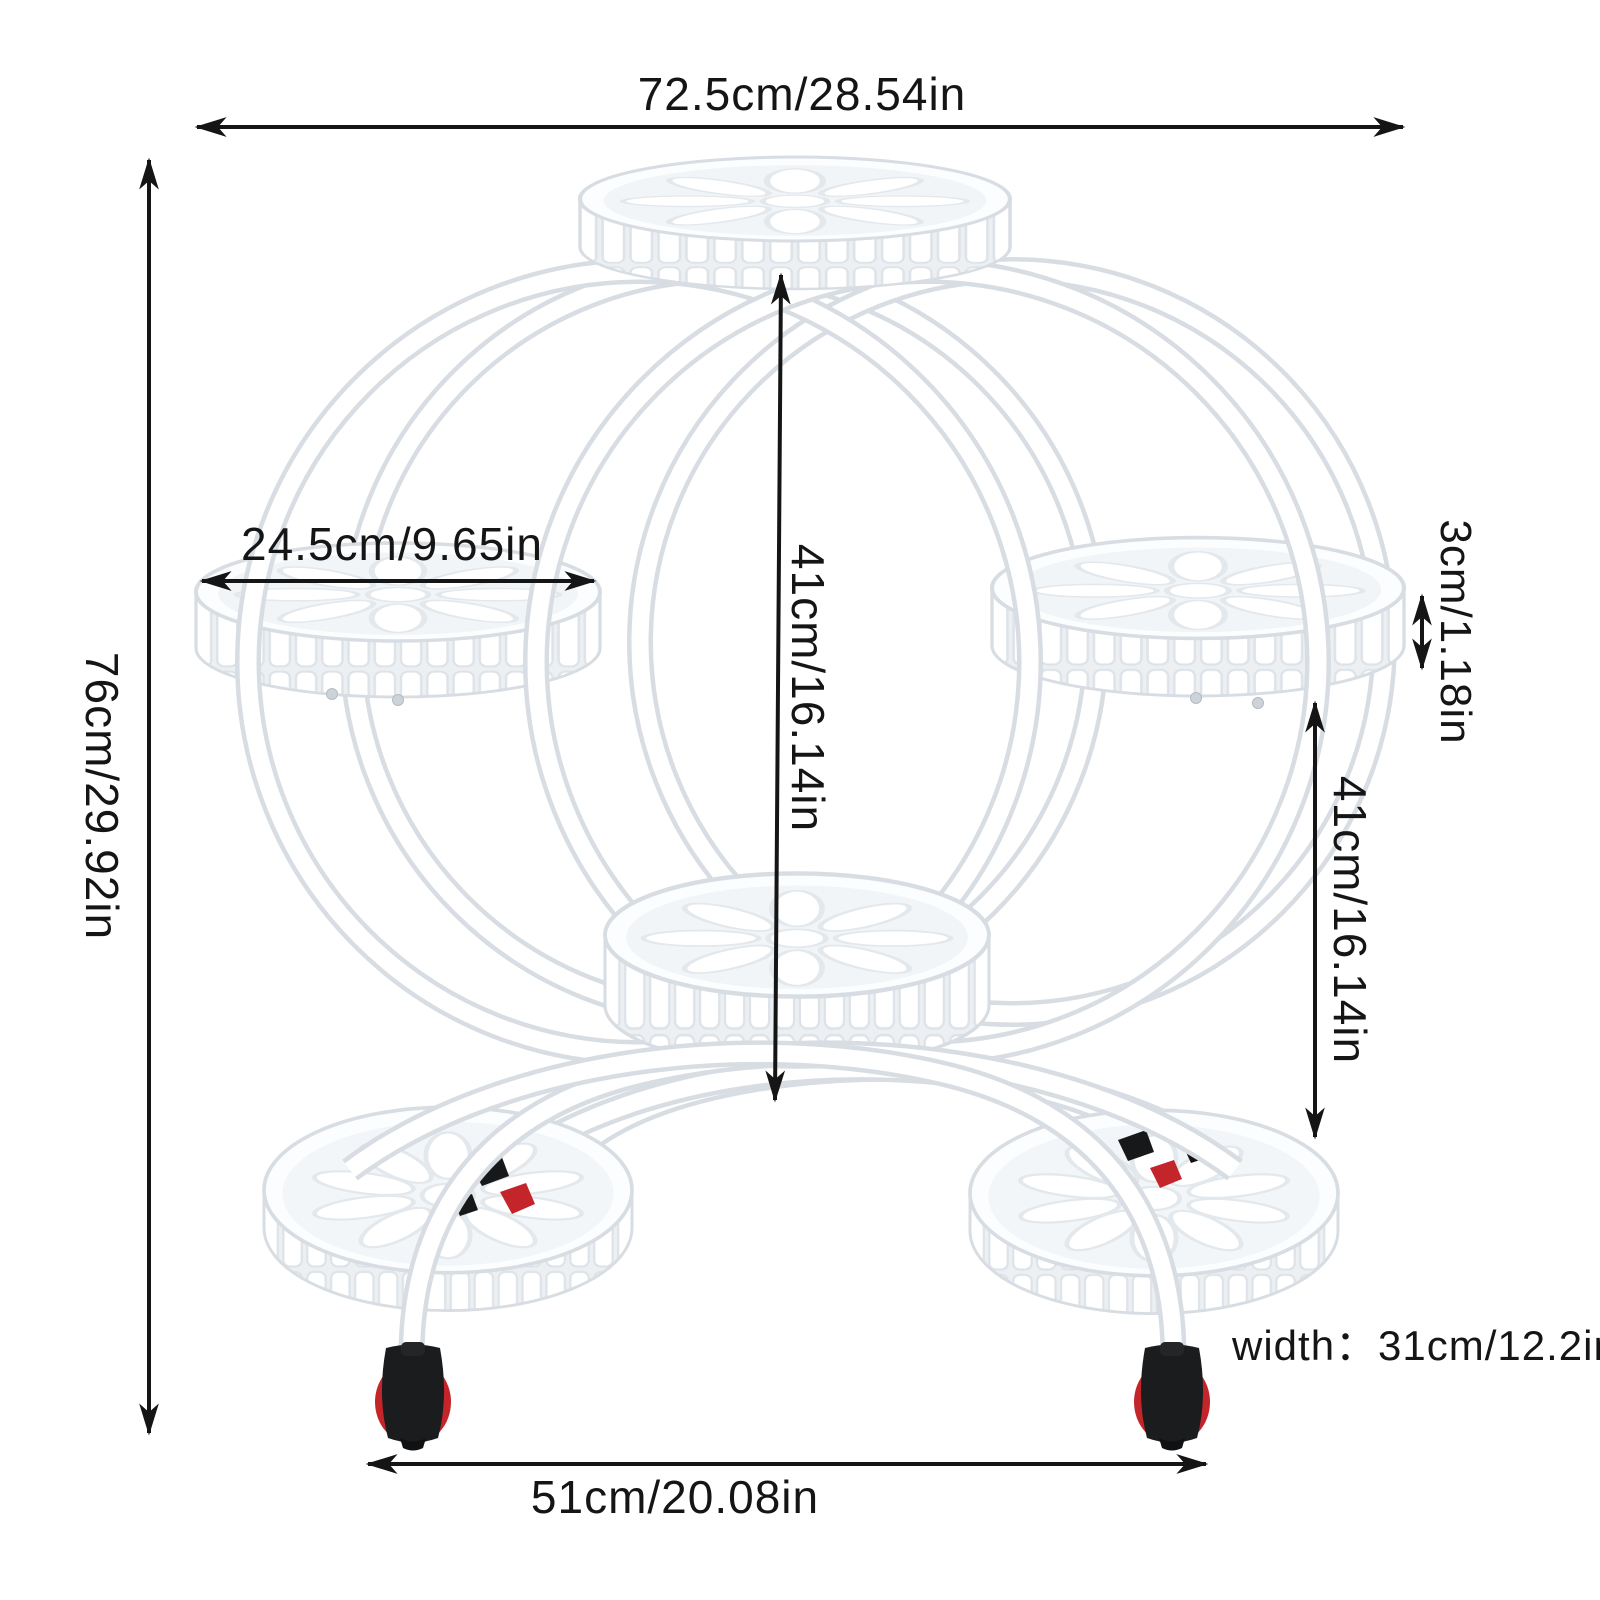 The image size is (1600, 1600). I want to click on stand-width-note: width：31cm/12.2in, so click(1415, 1345).